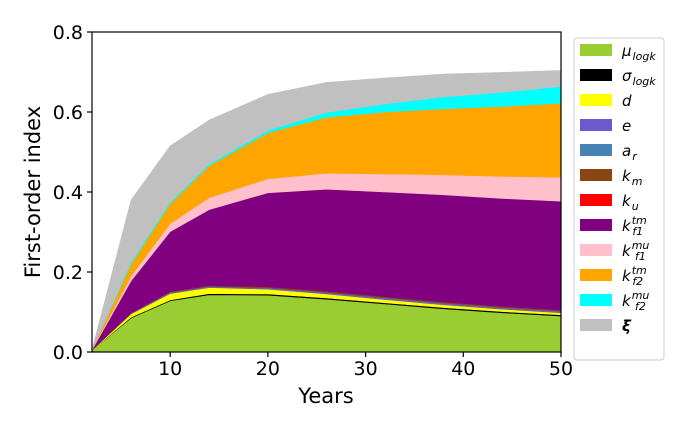 The width and height of the screenshot is (688, 430). I want to click on x-axis-ticks: 10 20 30 40 50, so click(365, 366).